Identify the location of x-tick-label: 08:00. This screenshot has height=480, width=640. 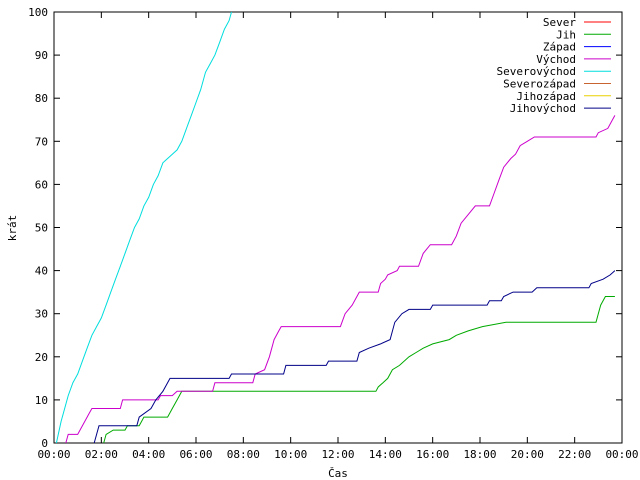
(243, 454).